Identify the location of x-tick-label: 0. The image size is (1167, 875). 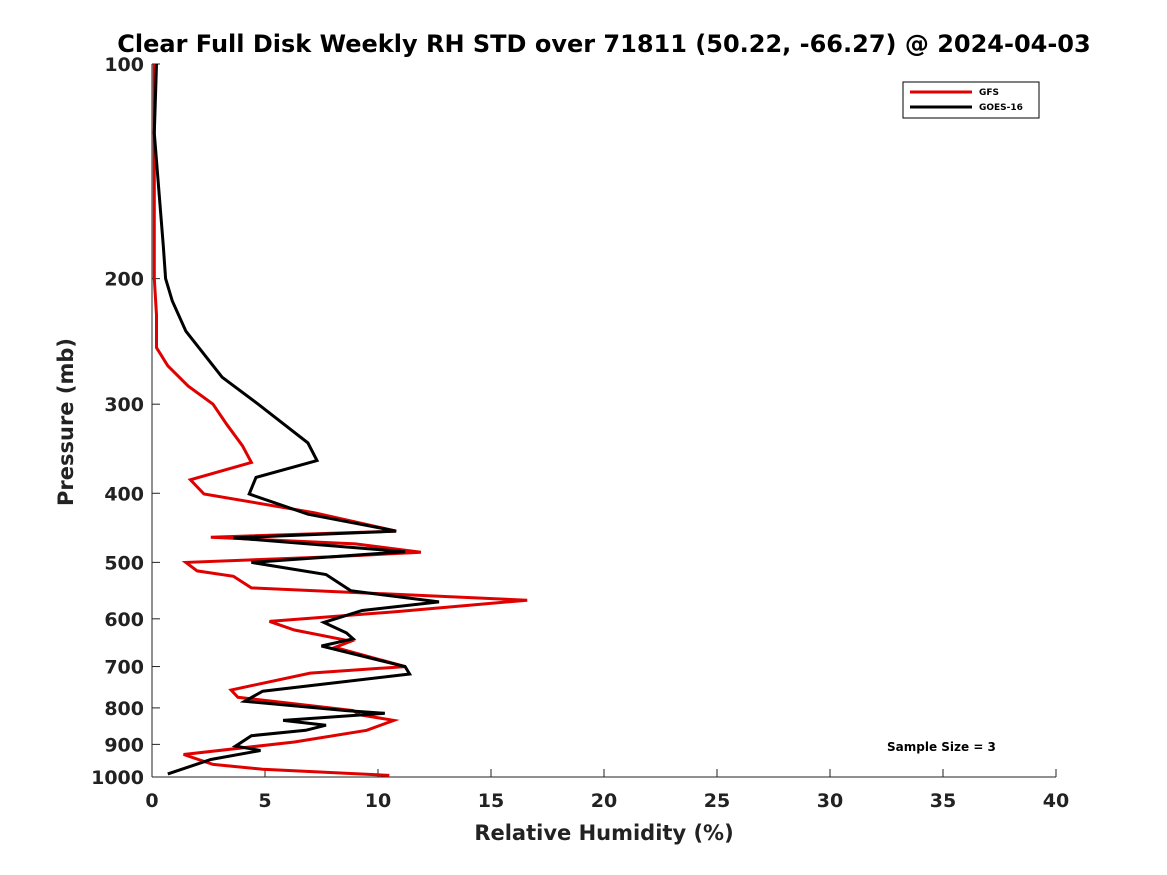
(151, 801).